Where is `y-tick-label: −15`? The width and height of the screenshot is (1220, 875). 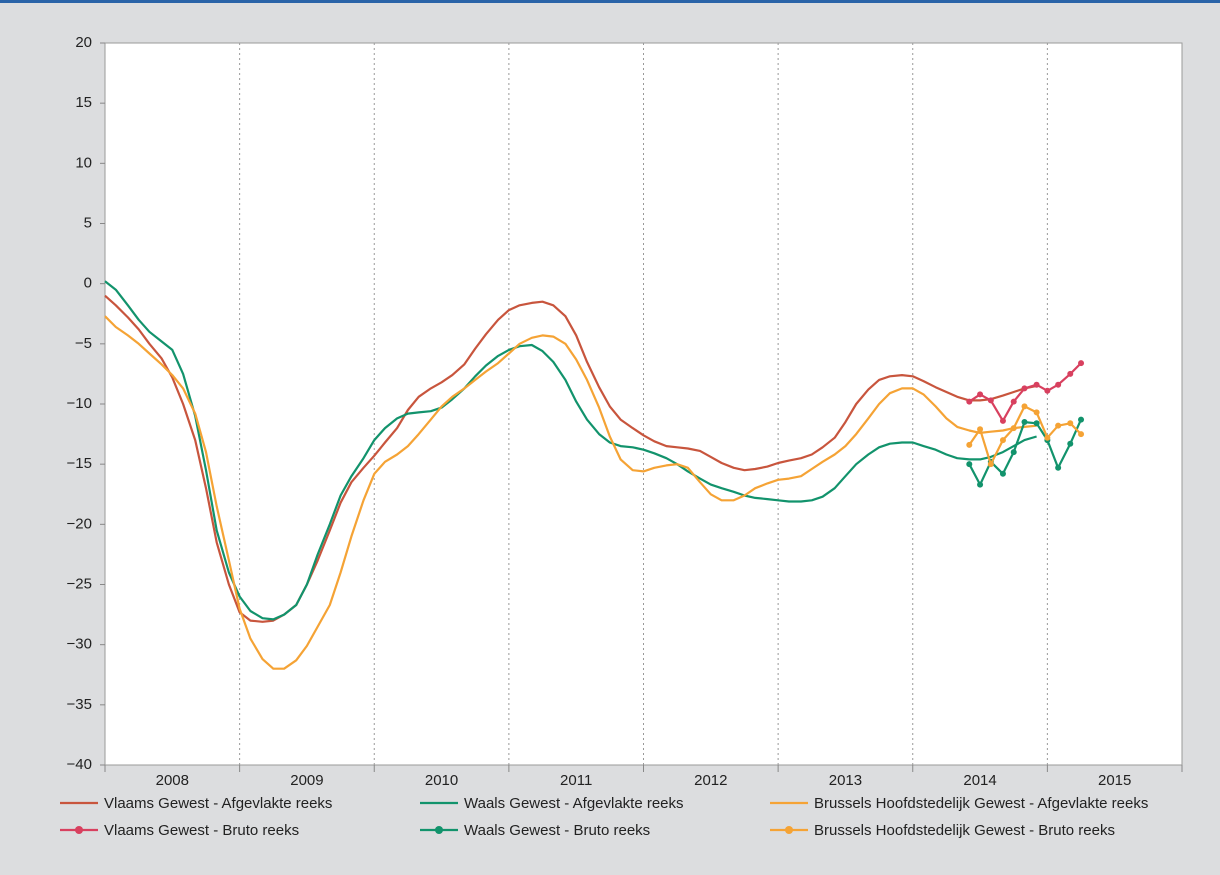 y-tick-label: −15 is located at coordinates (79, 463).